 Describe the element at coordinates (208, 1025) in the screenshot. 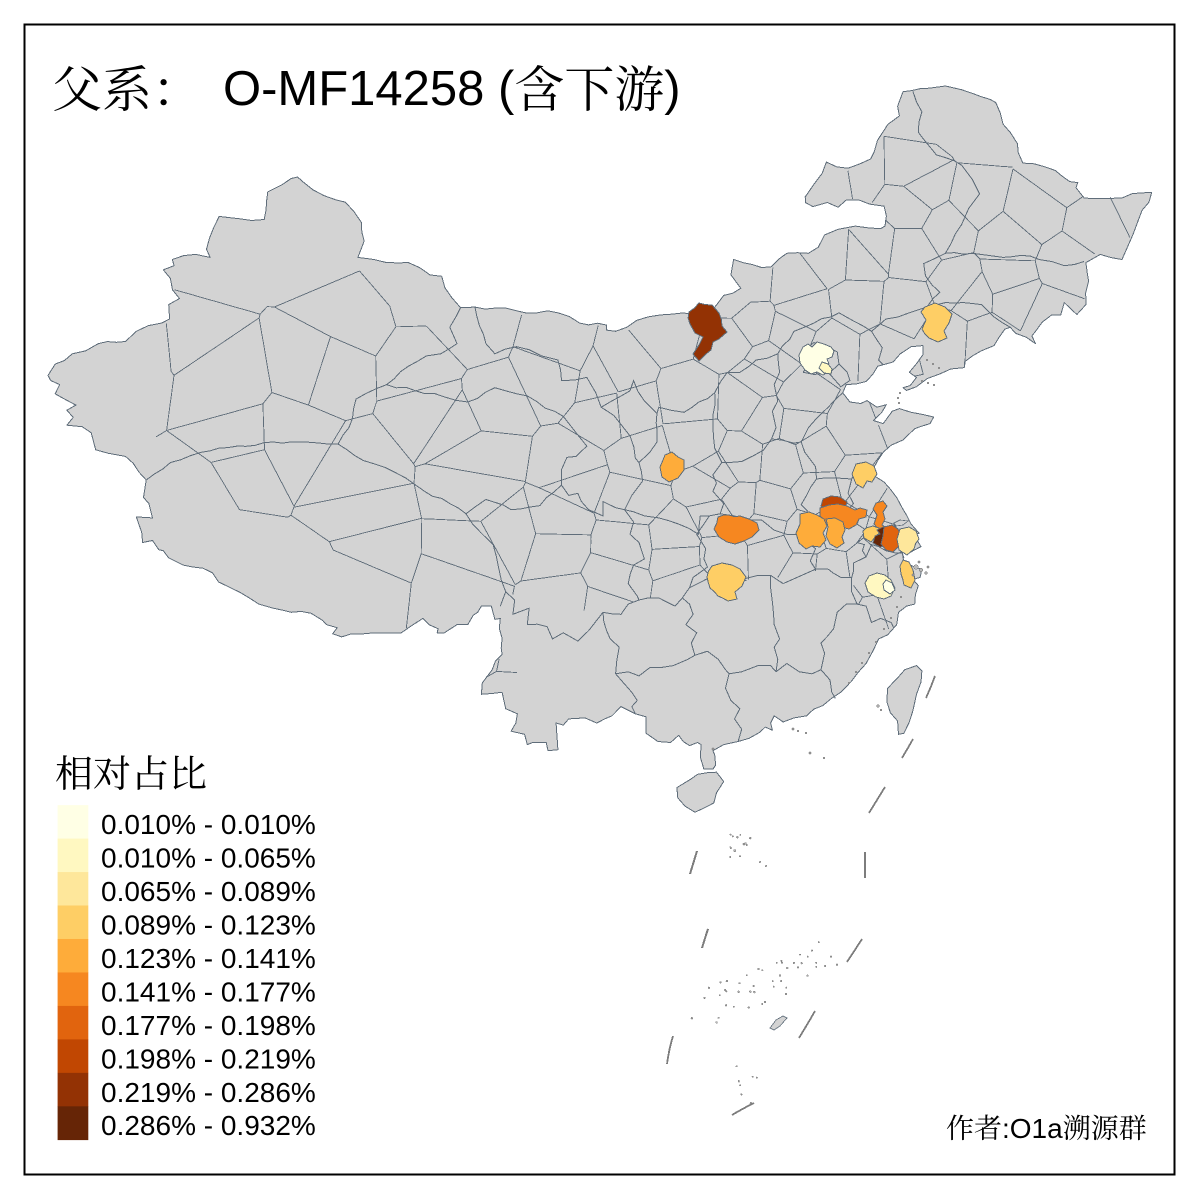

I see `svg-text: 0.177% - 0.198%` at that location.